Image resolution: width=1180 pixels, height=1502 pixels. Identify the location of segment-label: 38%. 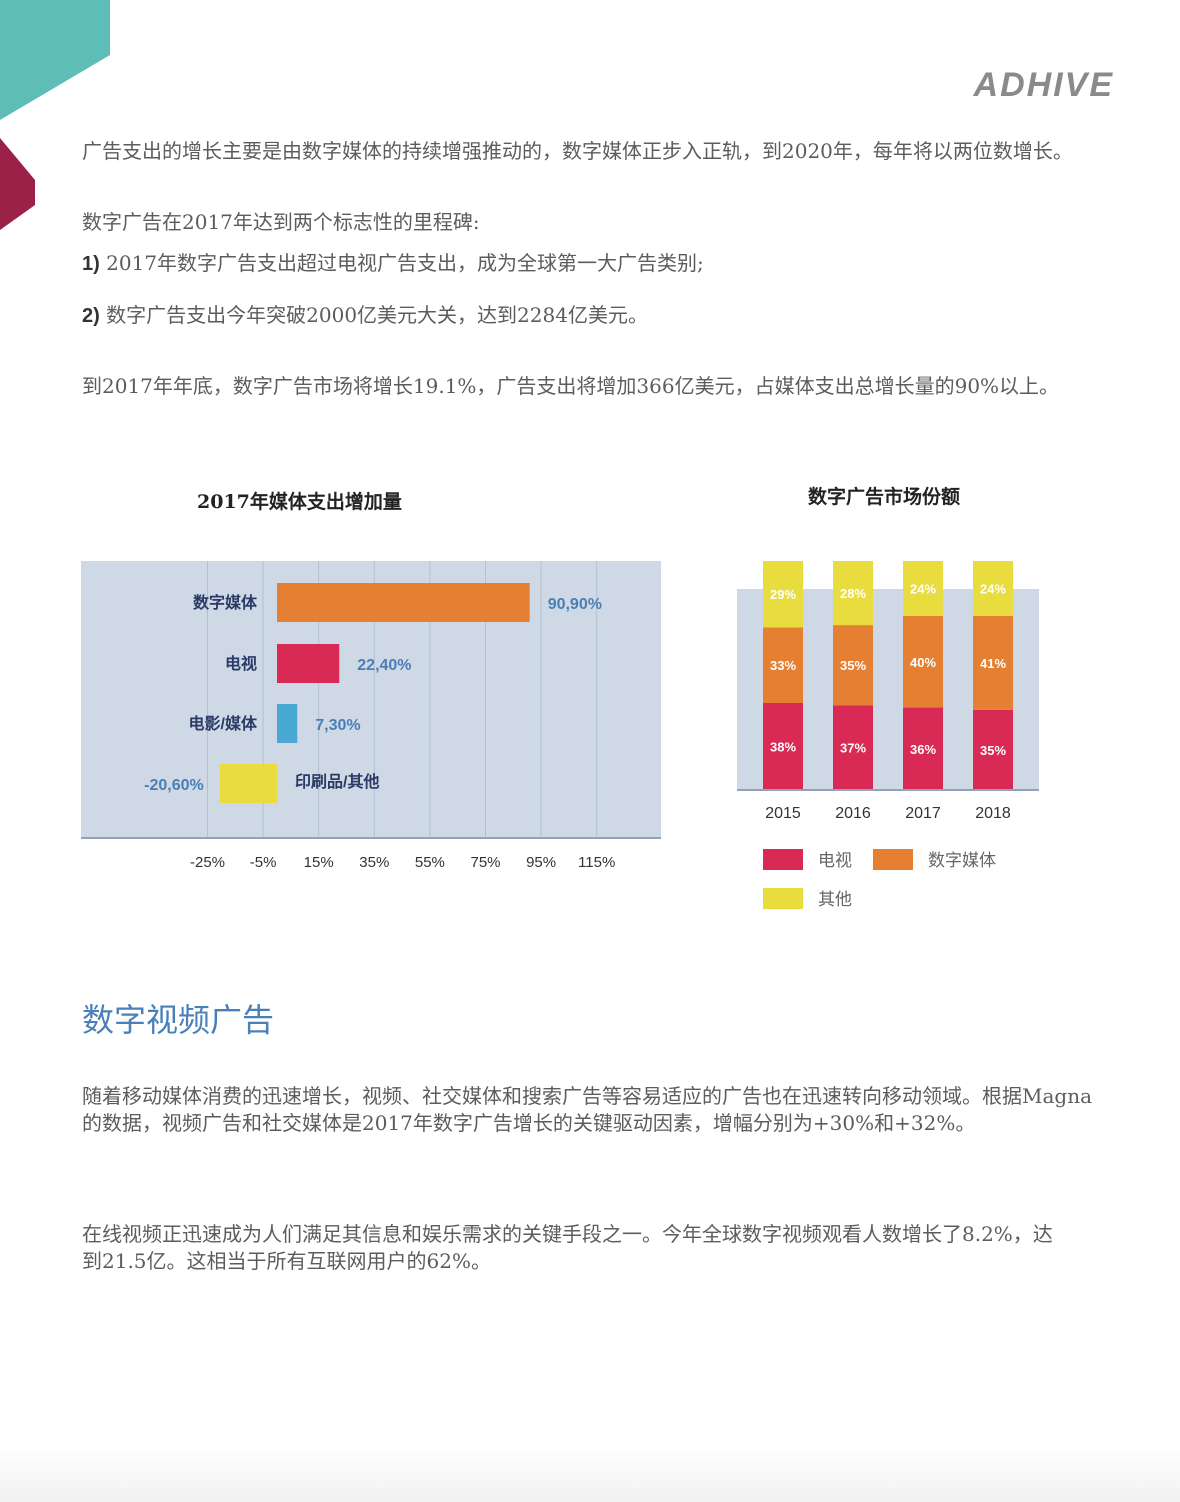
(783, 746).